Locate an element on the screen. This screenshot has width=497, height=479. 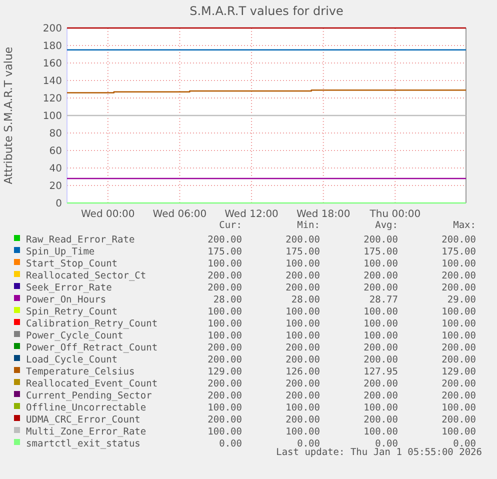
legend-label: Power_Cycle_Count is located at coordinates (75, 336).